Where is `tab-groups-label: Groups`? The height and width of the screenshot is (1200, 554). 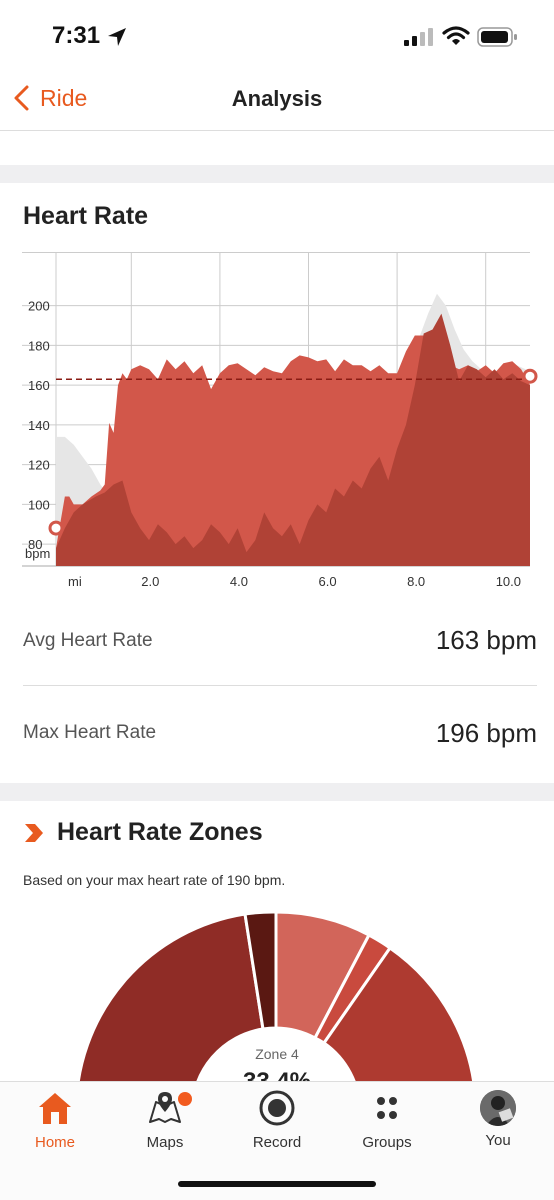
tab-groups-label: Groups is located at coordinates (387, 1142).